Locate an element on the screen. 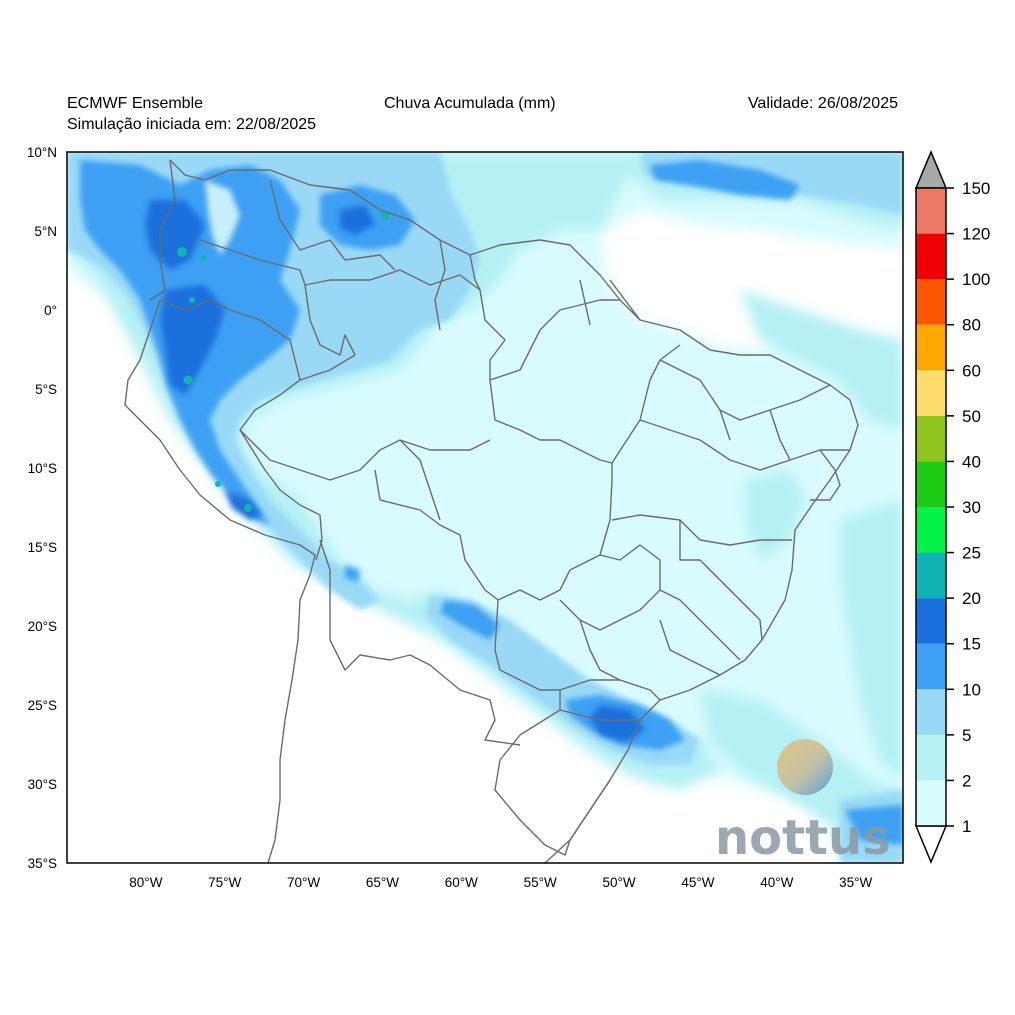 This screenshot has width=1015, height=1015. lat-tick-label: 30°S is located at coordinates (42, 784).